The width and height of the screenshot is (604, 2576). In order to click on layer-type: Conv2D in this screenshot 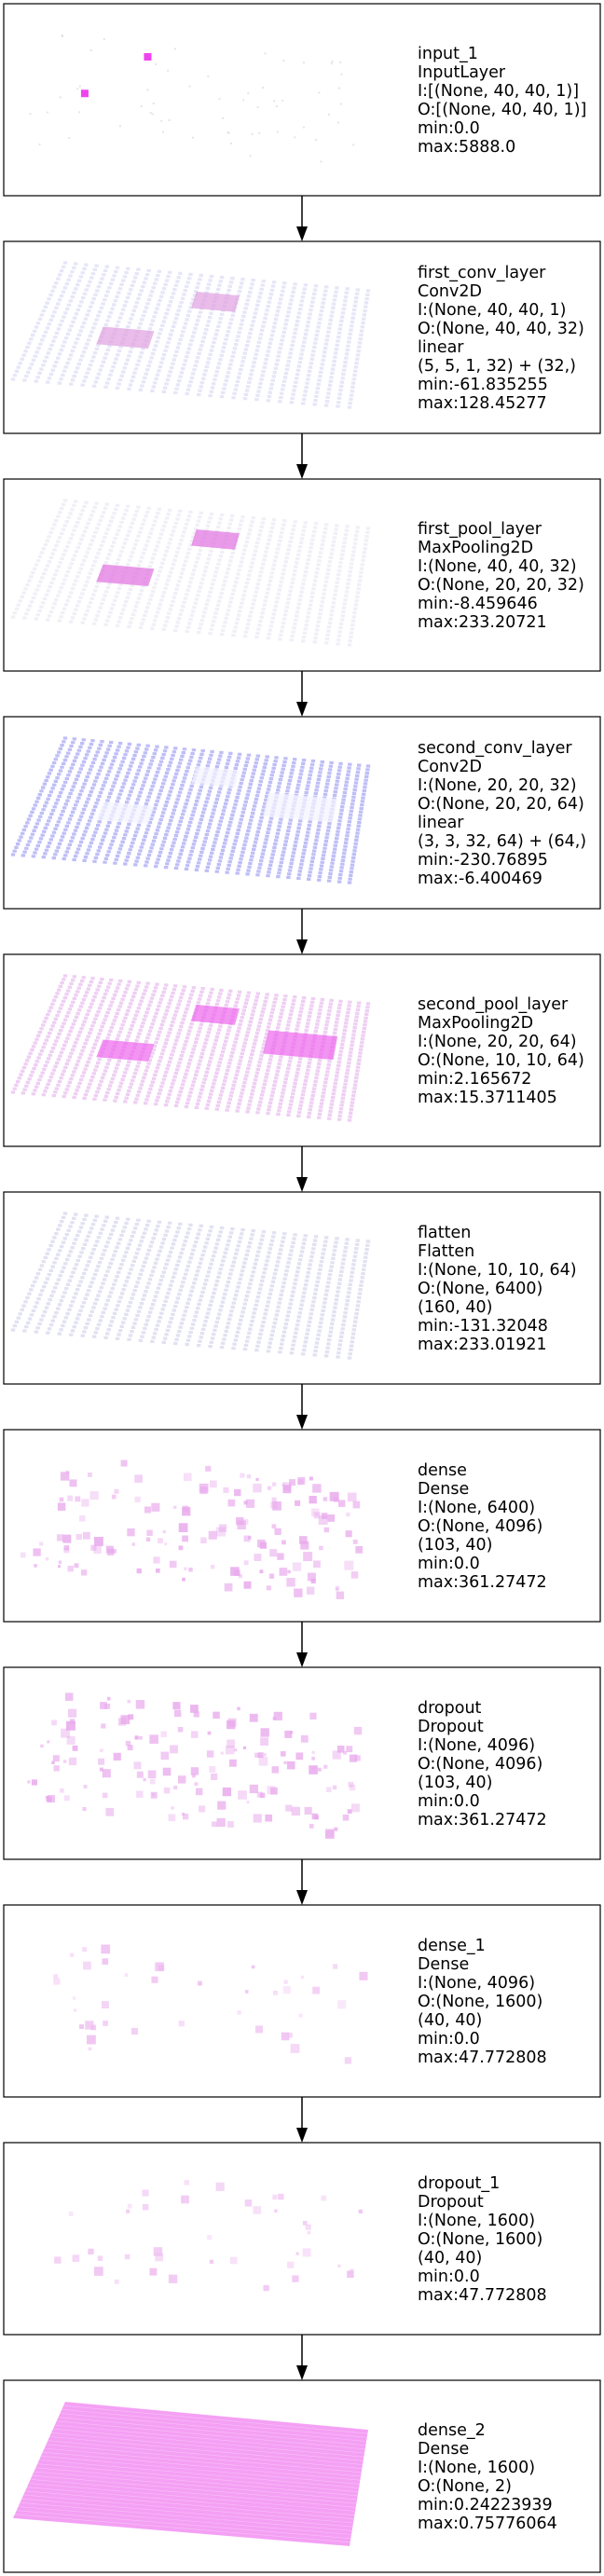, I will do `click(450, 291)`.